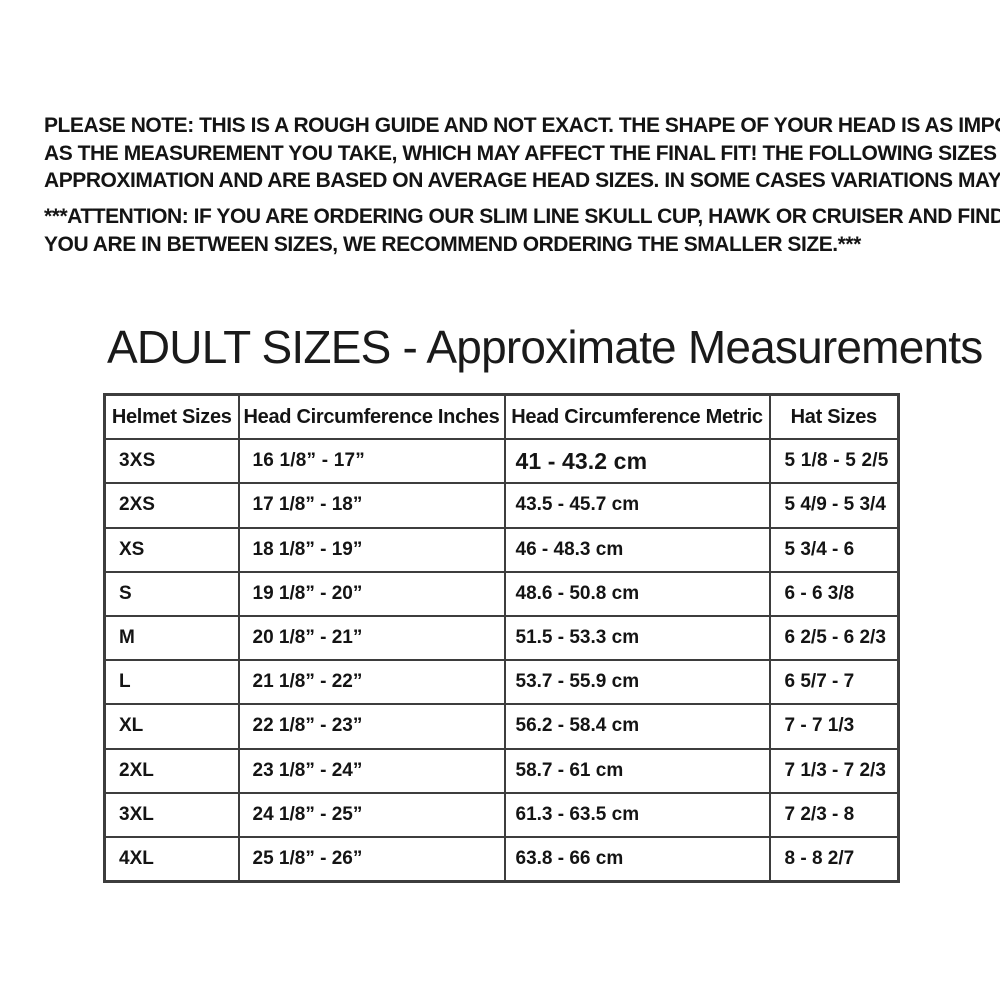  What do you see at coordinates (637, 417) in the screenshot?
I see `header-circumference-metric: Head Circumference Metric` at bounding box center [637, 417].